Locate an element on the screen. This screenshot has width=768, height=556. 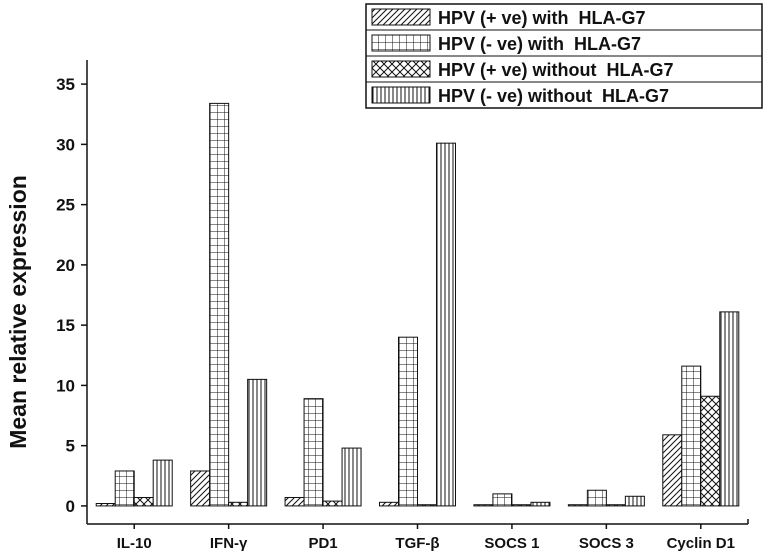
y-tick-label: 5 is located at coordinates (70, 446).